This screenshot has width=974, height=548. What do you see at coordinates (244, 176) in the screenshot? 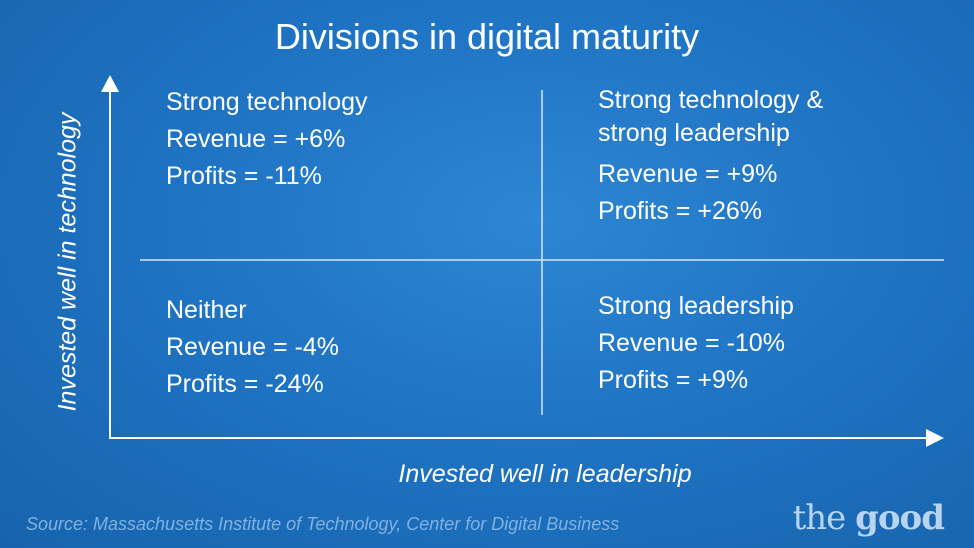
I see `profits-value: Profits = -11%` at bounding box center [244, 176].